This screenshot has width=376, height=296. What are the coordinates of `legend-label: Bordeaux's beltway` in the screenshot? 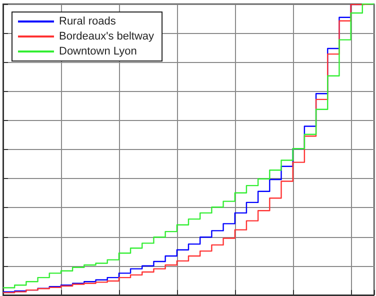 It's located at (107, 36).